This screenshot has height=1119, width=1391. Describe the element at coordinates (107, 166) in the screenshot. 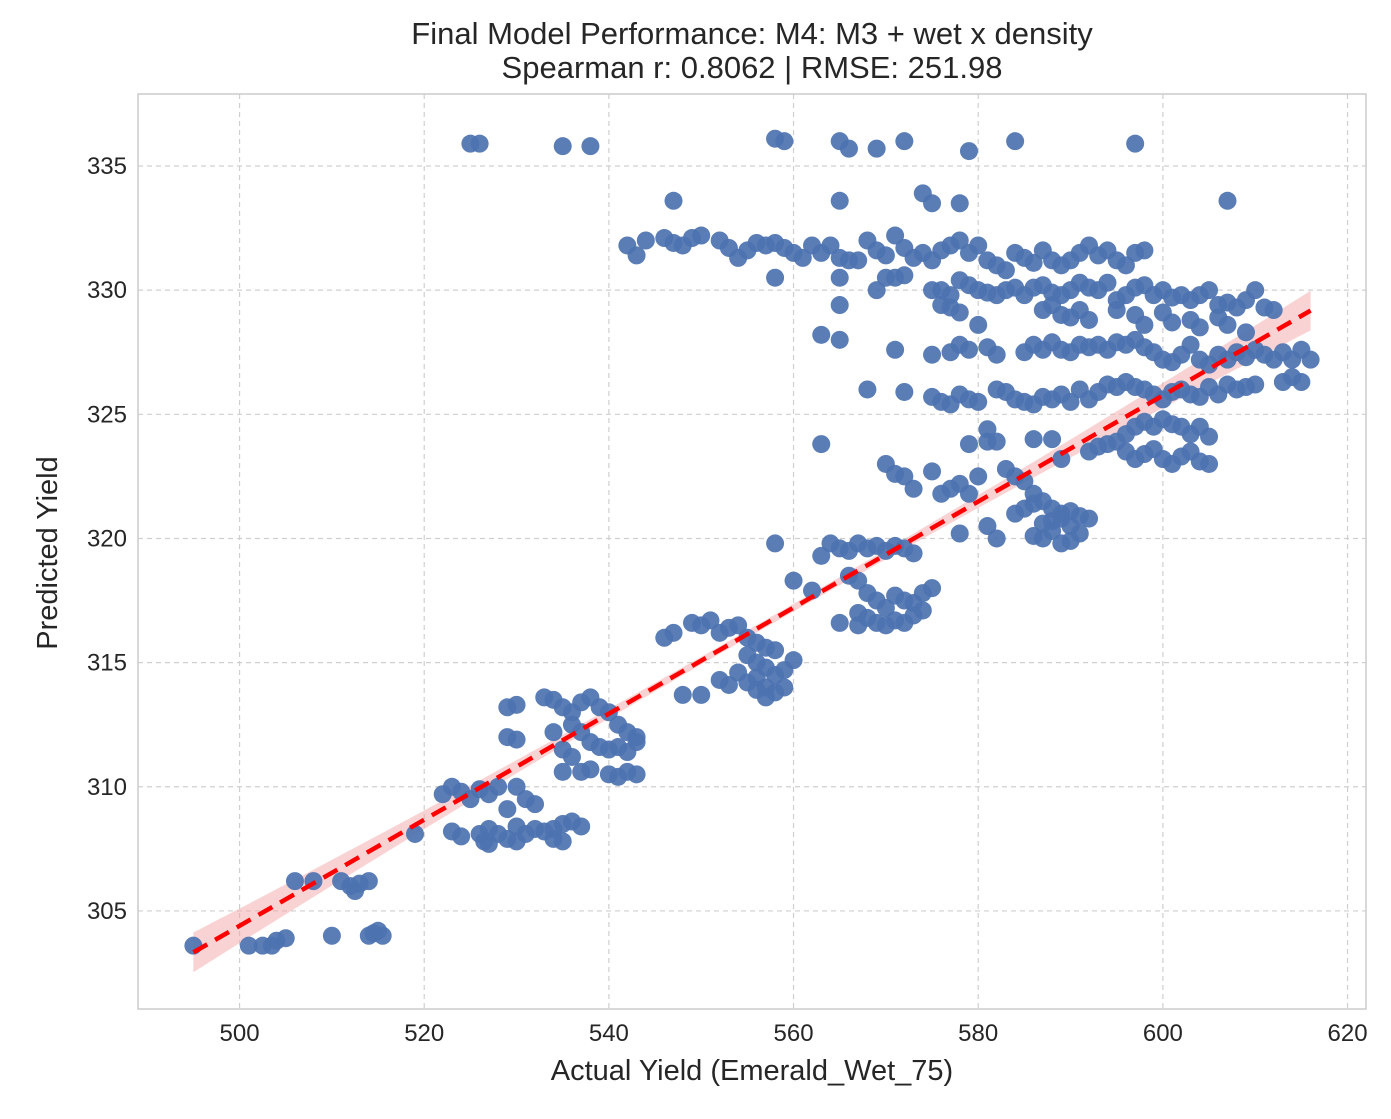

I see `y-tick-label: 335` at that location.